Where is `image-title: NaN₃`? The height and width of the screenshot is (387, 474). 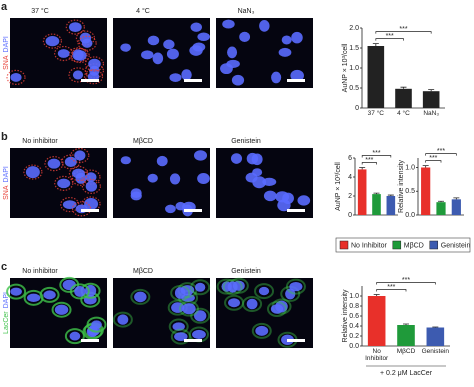
image-title: NaN₃ is located at coordinates (246, 11).